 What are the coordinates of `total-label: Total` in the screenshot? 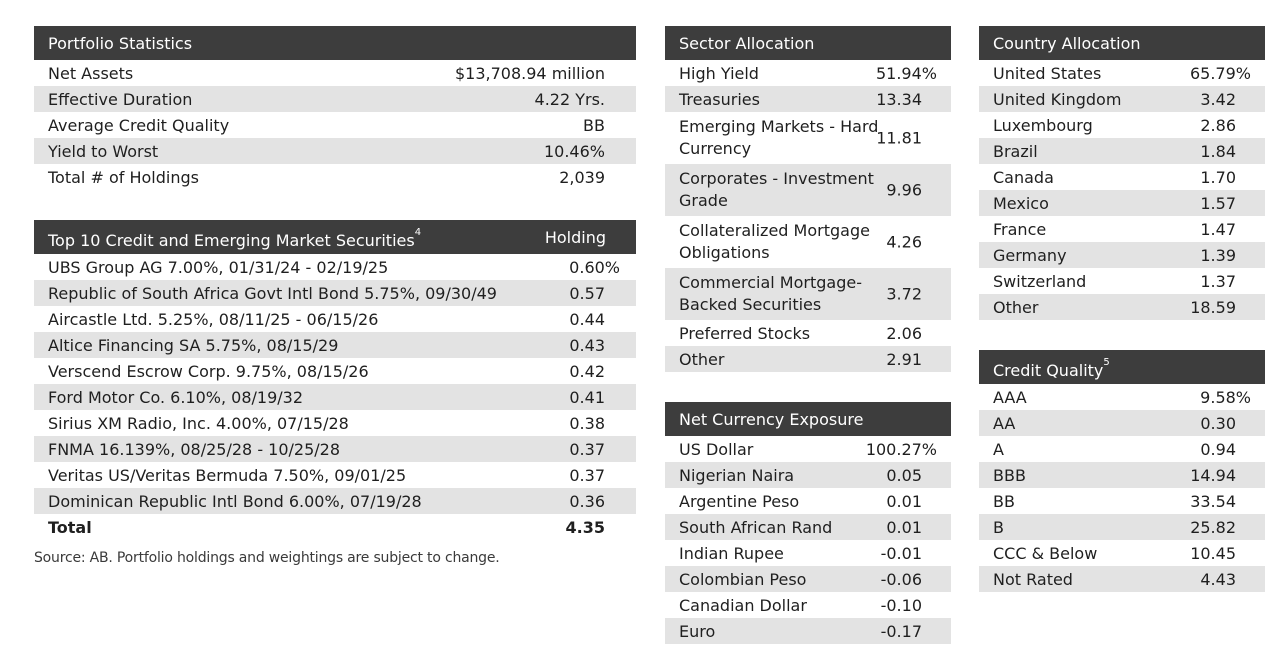 It's located at (70, 527).